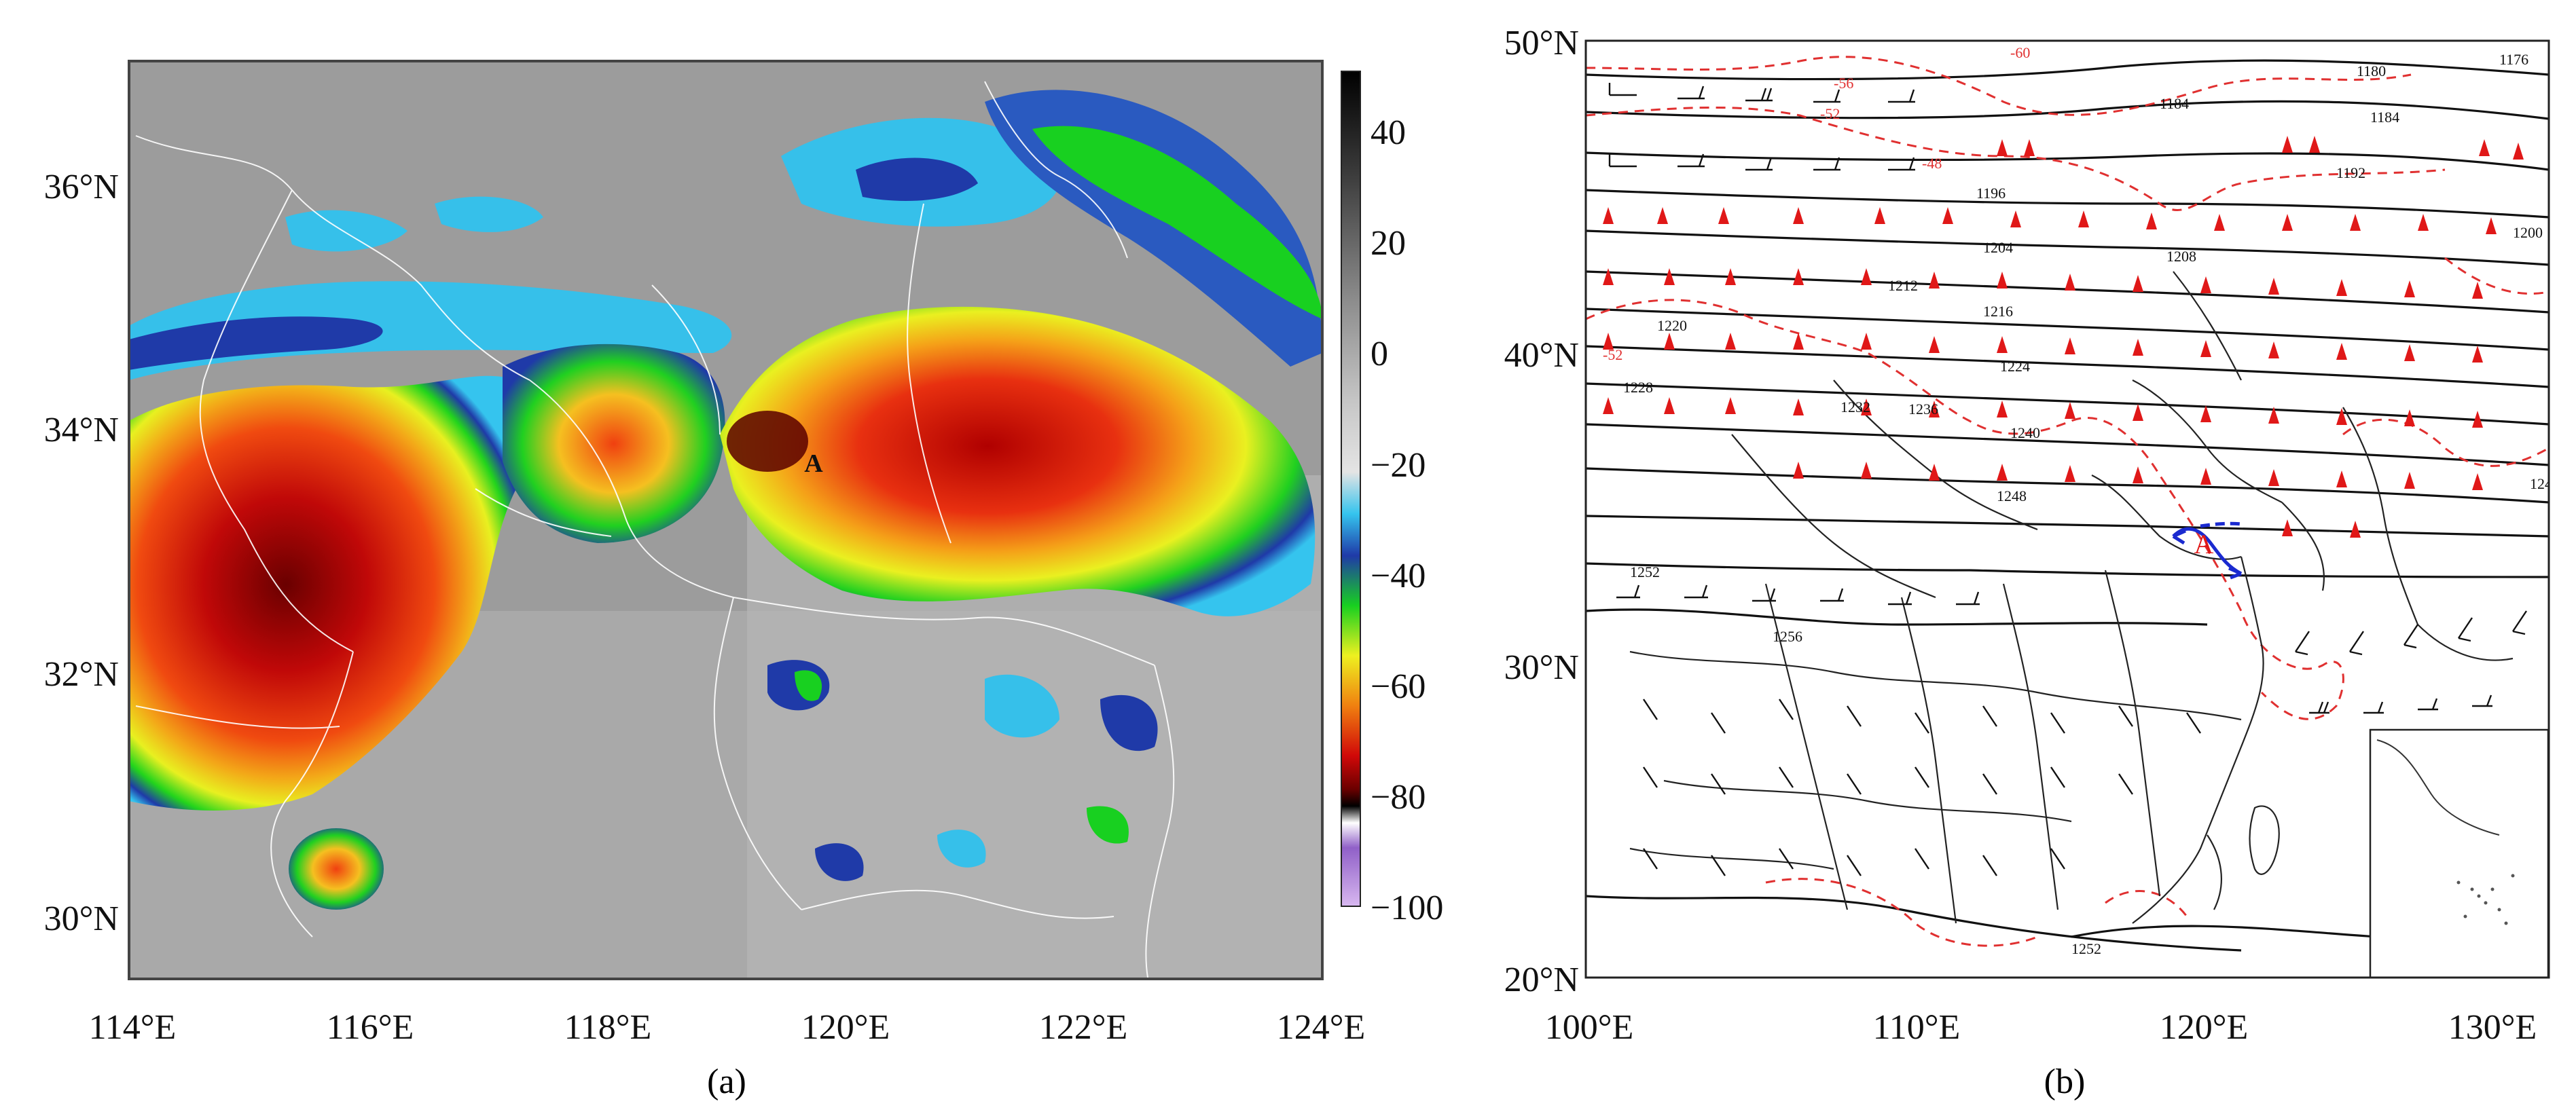 Image resolution: width=2576 pixels, height=1114 pixels. Describe the element at coordinates (1351, 489) in the screenshot. I see `colorbar-scale` at that location.